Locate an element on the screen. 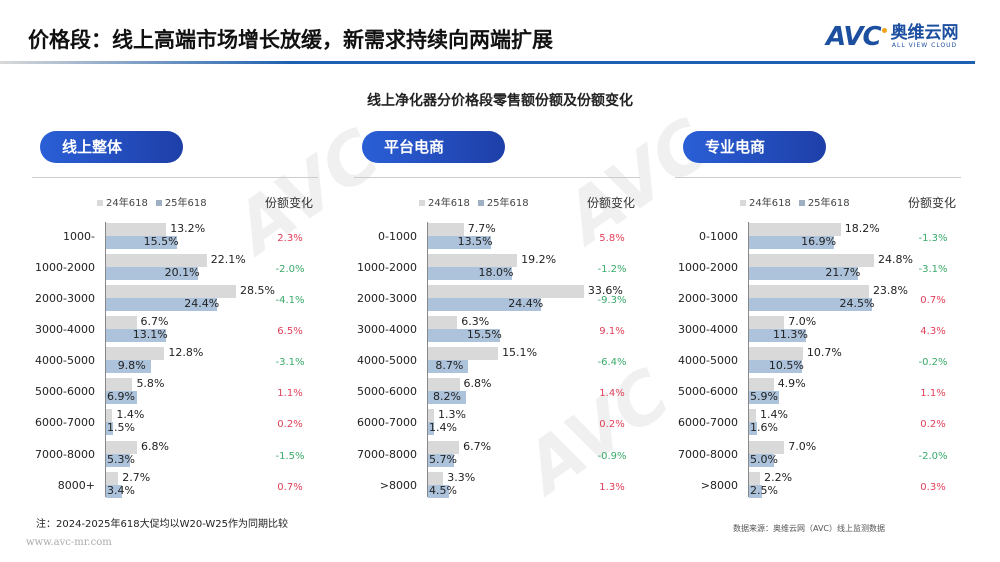 This screenshot has height=562, width=1000. value-label-24: 24.8% is located at coordinates (895, 259).